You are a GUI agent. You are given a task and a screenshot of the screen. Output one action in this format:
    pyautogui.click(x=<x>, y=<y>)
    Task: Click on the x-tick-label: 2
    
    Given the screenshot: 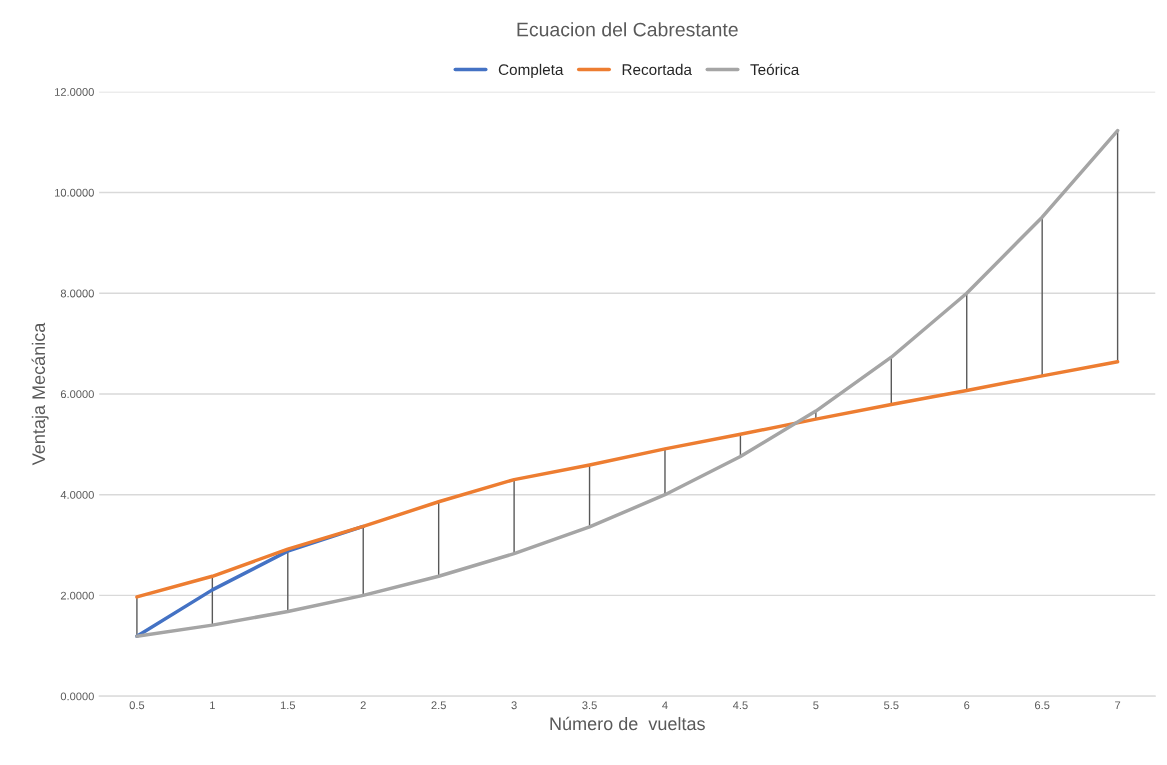 What is the action you would take?
    pyautogui.click(x=363, y=705)
    